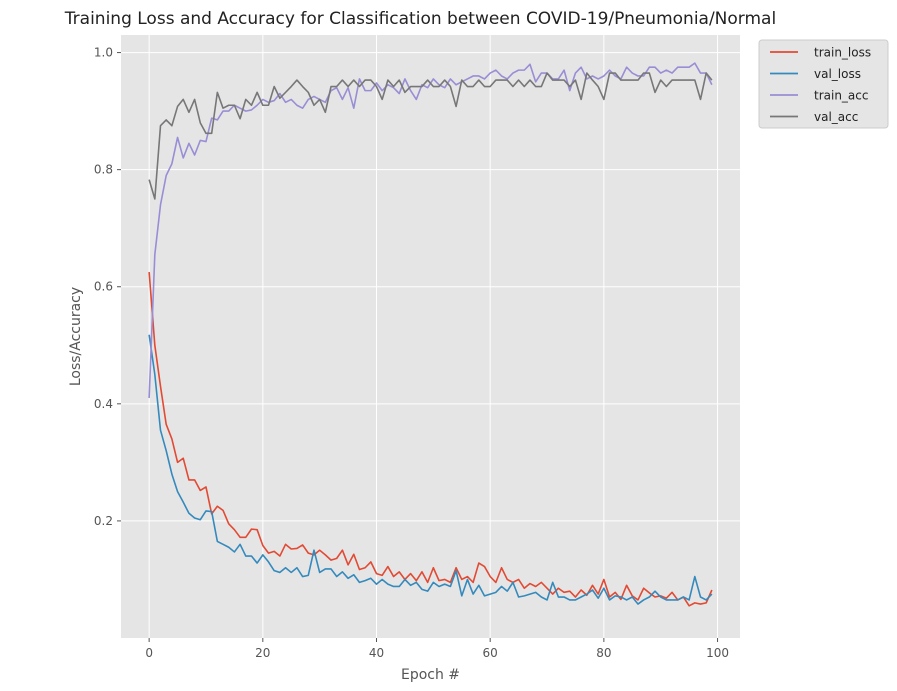 Image resolution: width=897 pixels, height=691 pixels. What do you see at coordinates (841, 96) in the screenshot?
I see `legend-label: train_acc` at bounding box center [841, 96].